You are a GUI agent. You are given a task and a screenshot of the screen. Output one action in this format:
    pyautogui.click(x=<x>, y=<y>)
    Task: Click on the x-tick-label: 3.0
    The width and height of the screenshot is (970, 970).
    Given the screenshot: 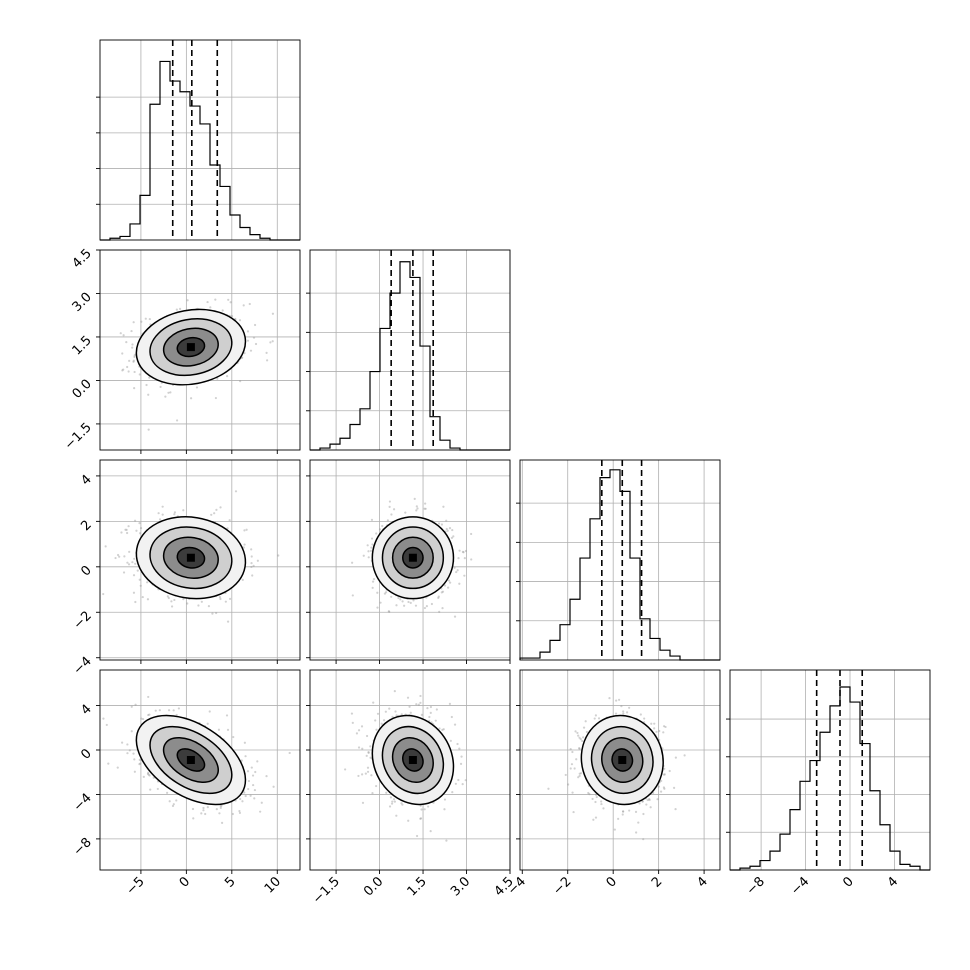 What is the action you would take?
    pyautogui.click(x=460, y=886)
    